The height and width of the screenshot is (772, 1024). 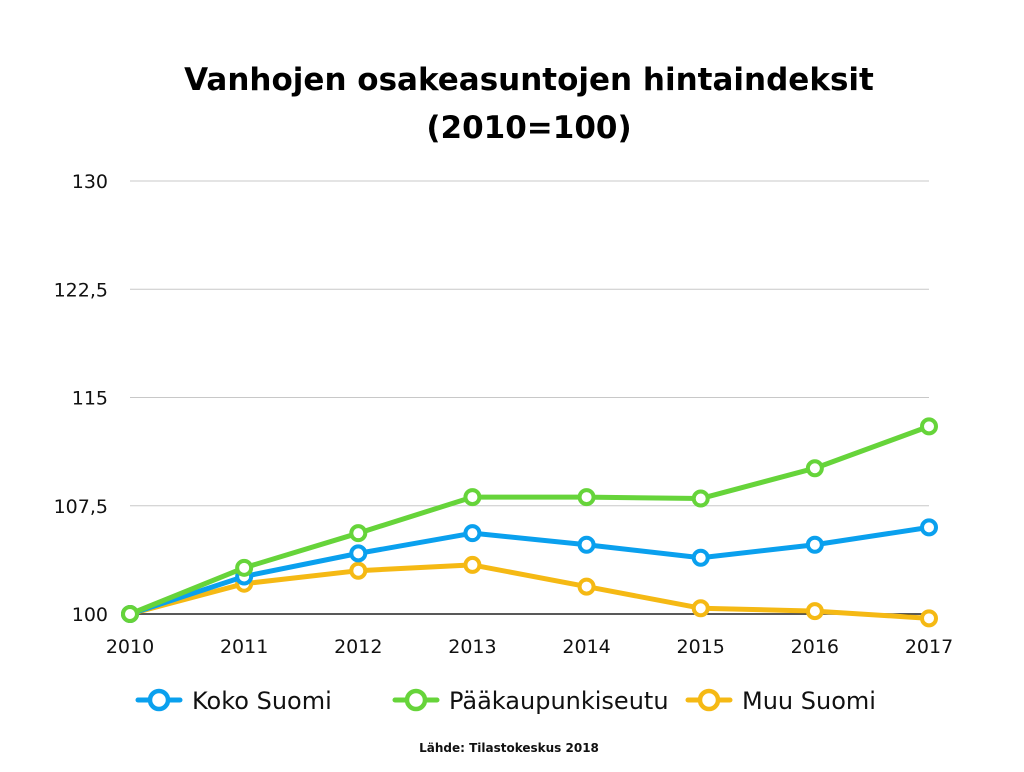 What do you see at coordinates (701, 647) in the screenshot?
I see `x-tick-label: 2015` at bounding box center [701, 647].